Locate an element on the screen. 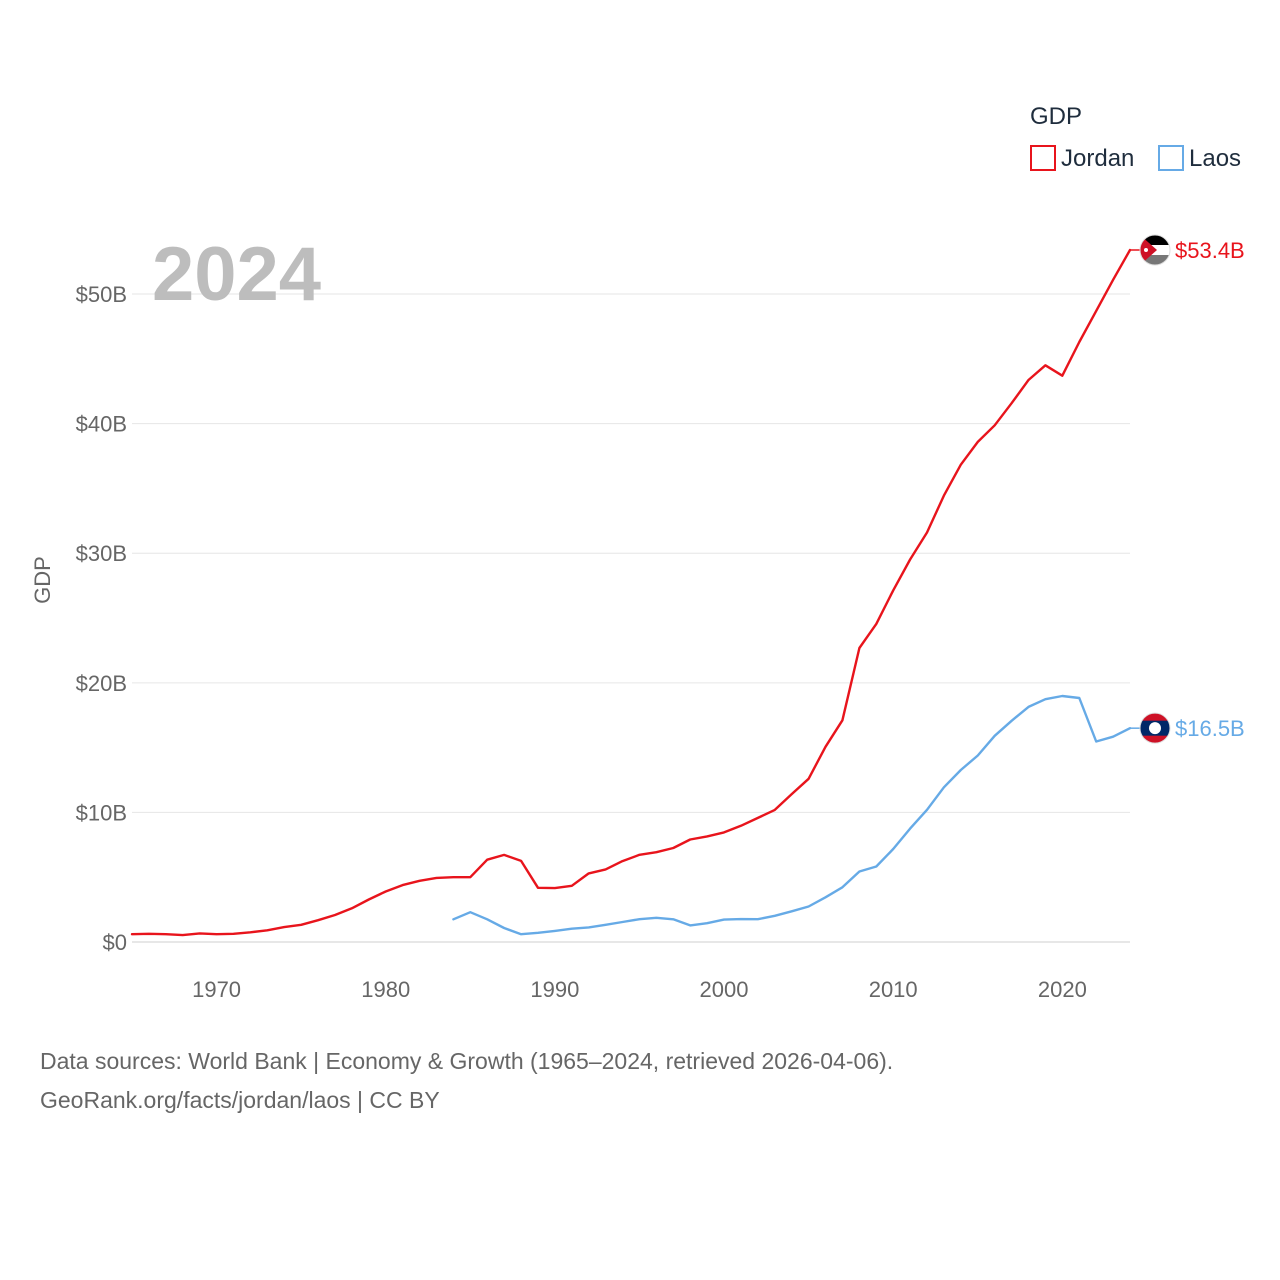 The height and width of the screenshot is (1280, 1280). legend-label-laos: Laos is located at coordinates (1215, 158).